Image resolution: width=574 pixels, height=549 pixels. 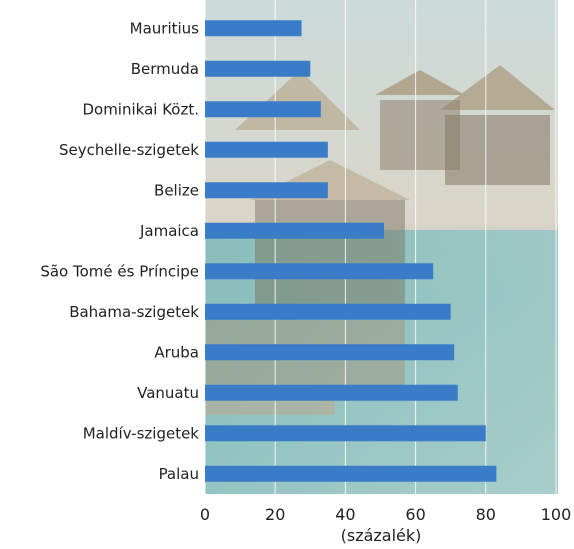 I want to click on category-label: Dominikai Közt., so click(x=140, y=109).